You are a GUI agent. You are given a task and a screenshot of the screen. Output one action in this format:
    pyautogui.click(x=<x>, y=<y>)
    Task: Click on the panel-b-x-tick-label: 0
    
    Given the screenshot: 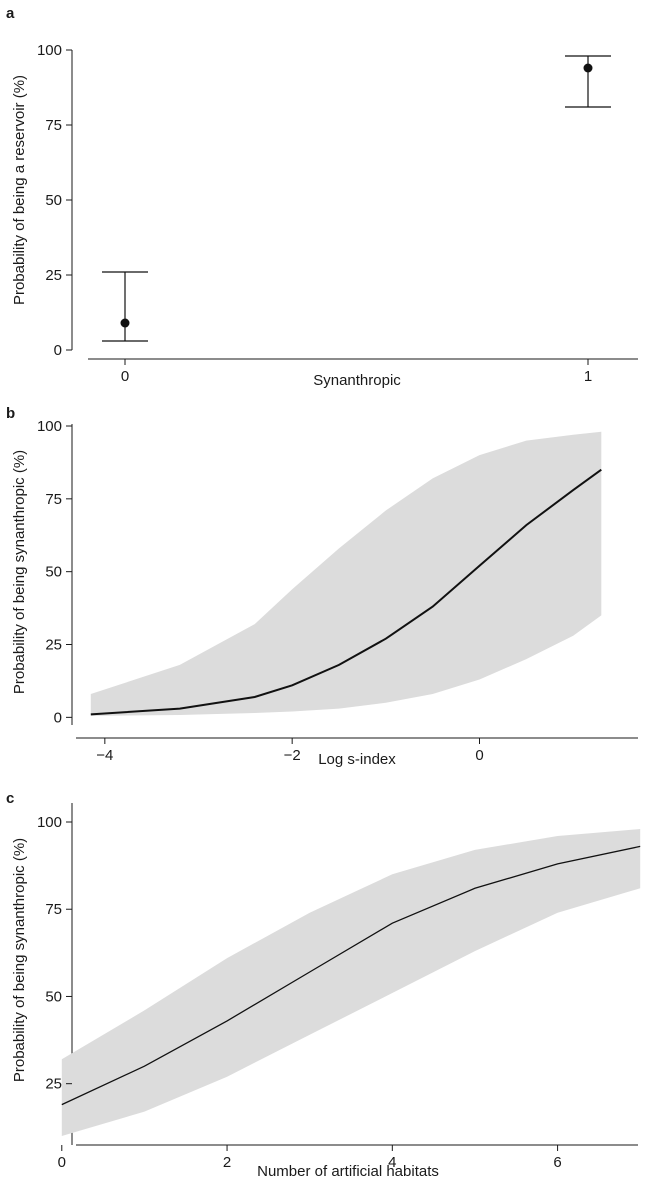 What is the action you would take?
    pyautogui.click(x=479, y=755)
    